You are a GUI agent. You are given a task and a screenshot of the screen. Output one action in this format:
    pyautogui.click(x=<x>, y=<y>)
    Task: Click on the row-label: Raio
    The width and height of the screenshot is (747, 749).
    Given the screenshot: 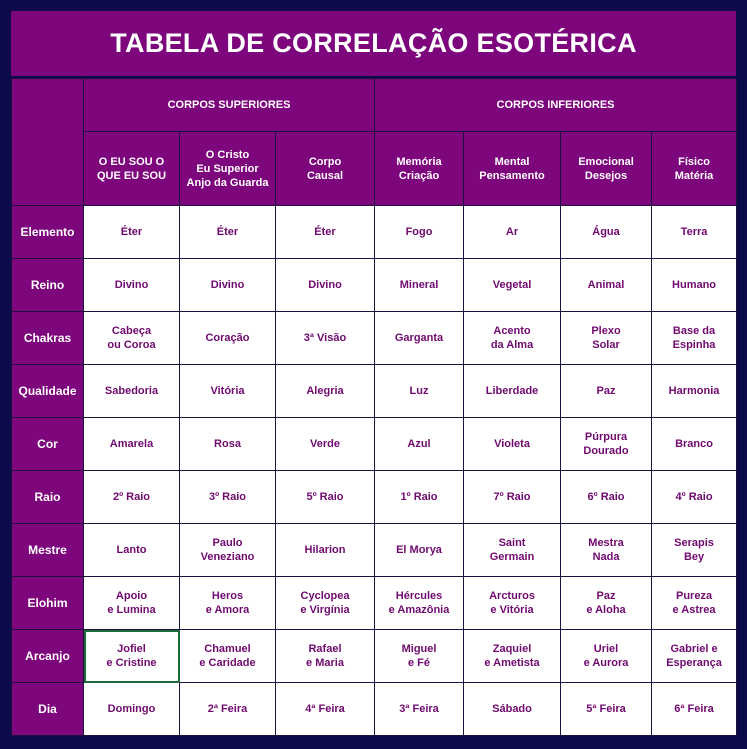 What is the action you would take?
    pyautogui.click(x=47, y=497)
    